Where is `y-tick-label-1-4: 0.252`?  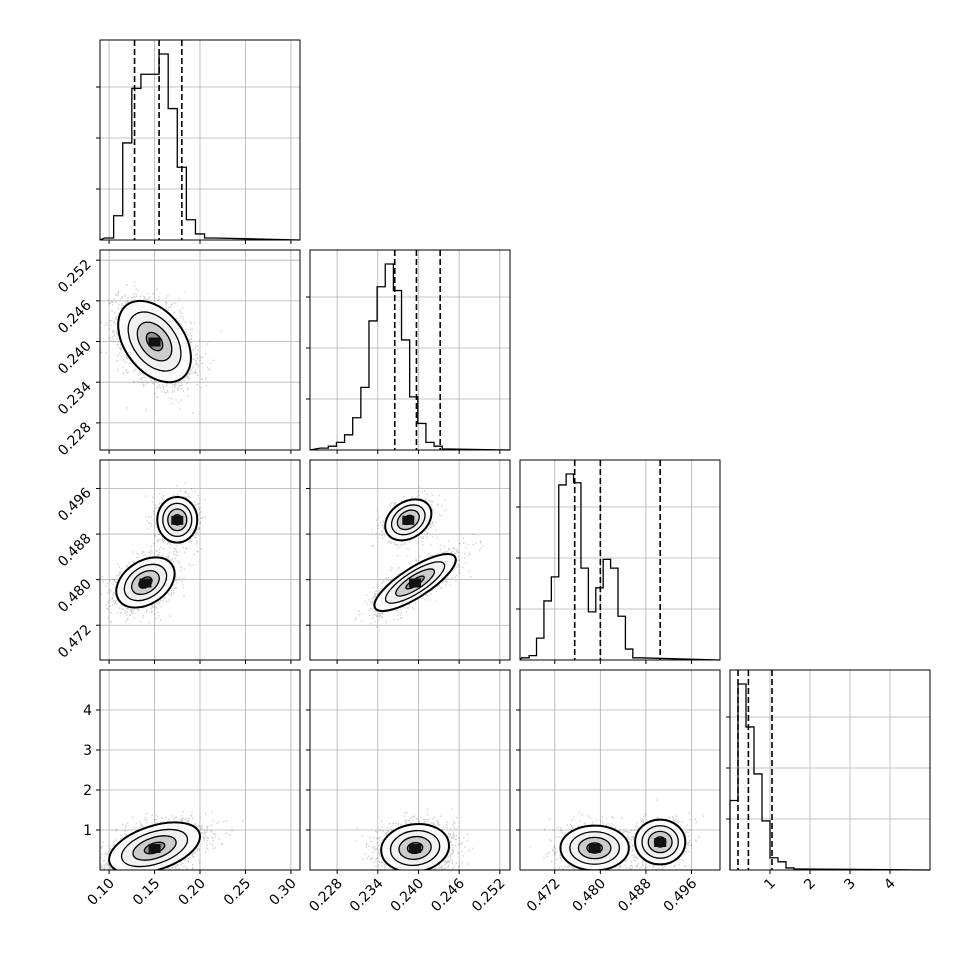
y-tick-label-1-4: 0.252 is located at coordinates (75, 277).